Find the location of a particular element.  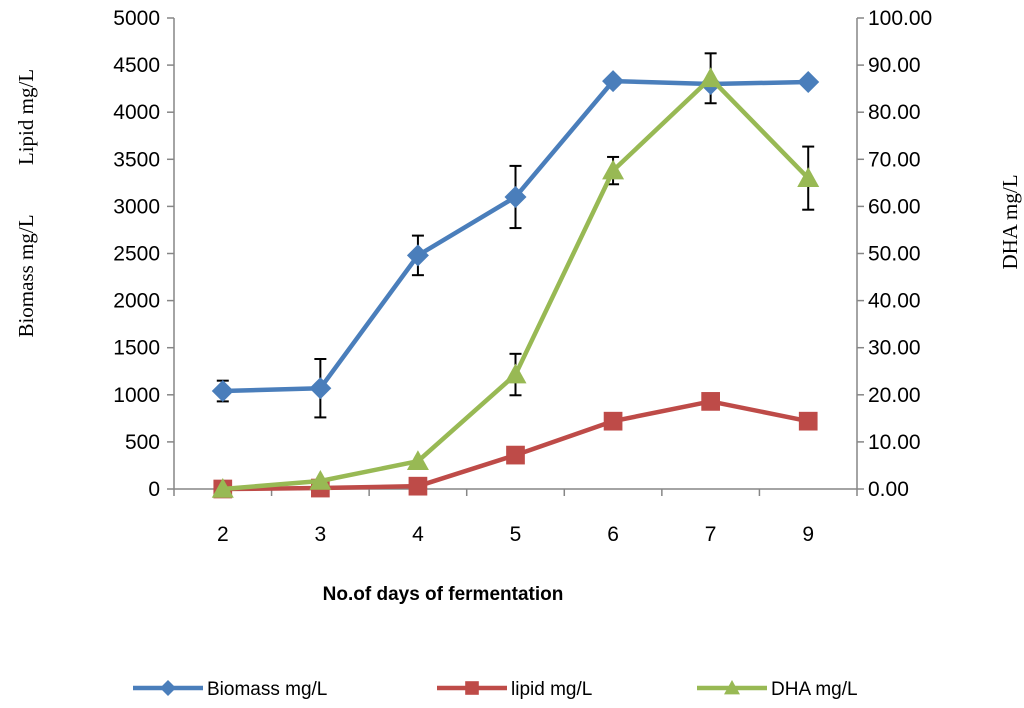

left-y-tick-label: 0 is located at coordinates (154, 489).